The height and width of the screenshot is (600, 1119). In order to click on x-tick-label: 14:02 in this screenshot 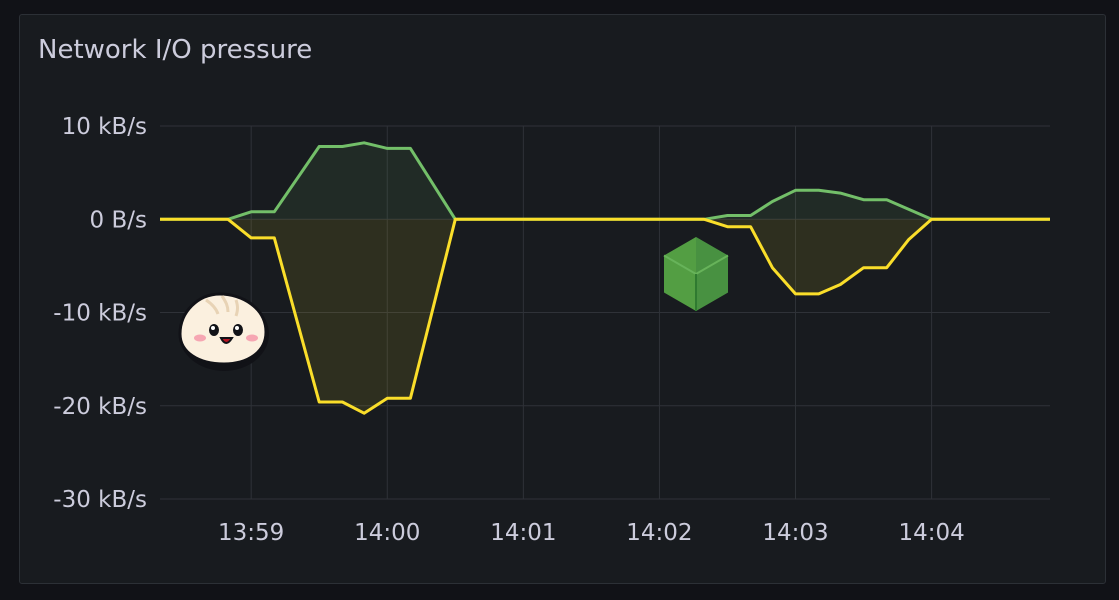, I will do `click(659, 533)`.